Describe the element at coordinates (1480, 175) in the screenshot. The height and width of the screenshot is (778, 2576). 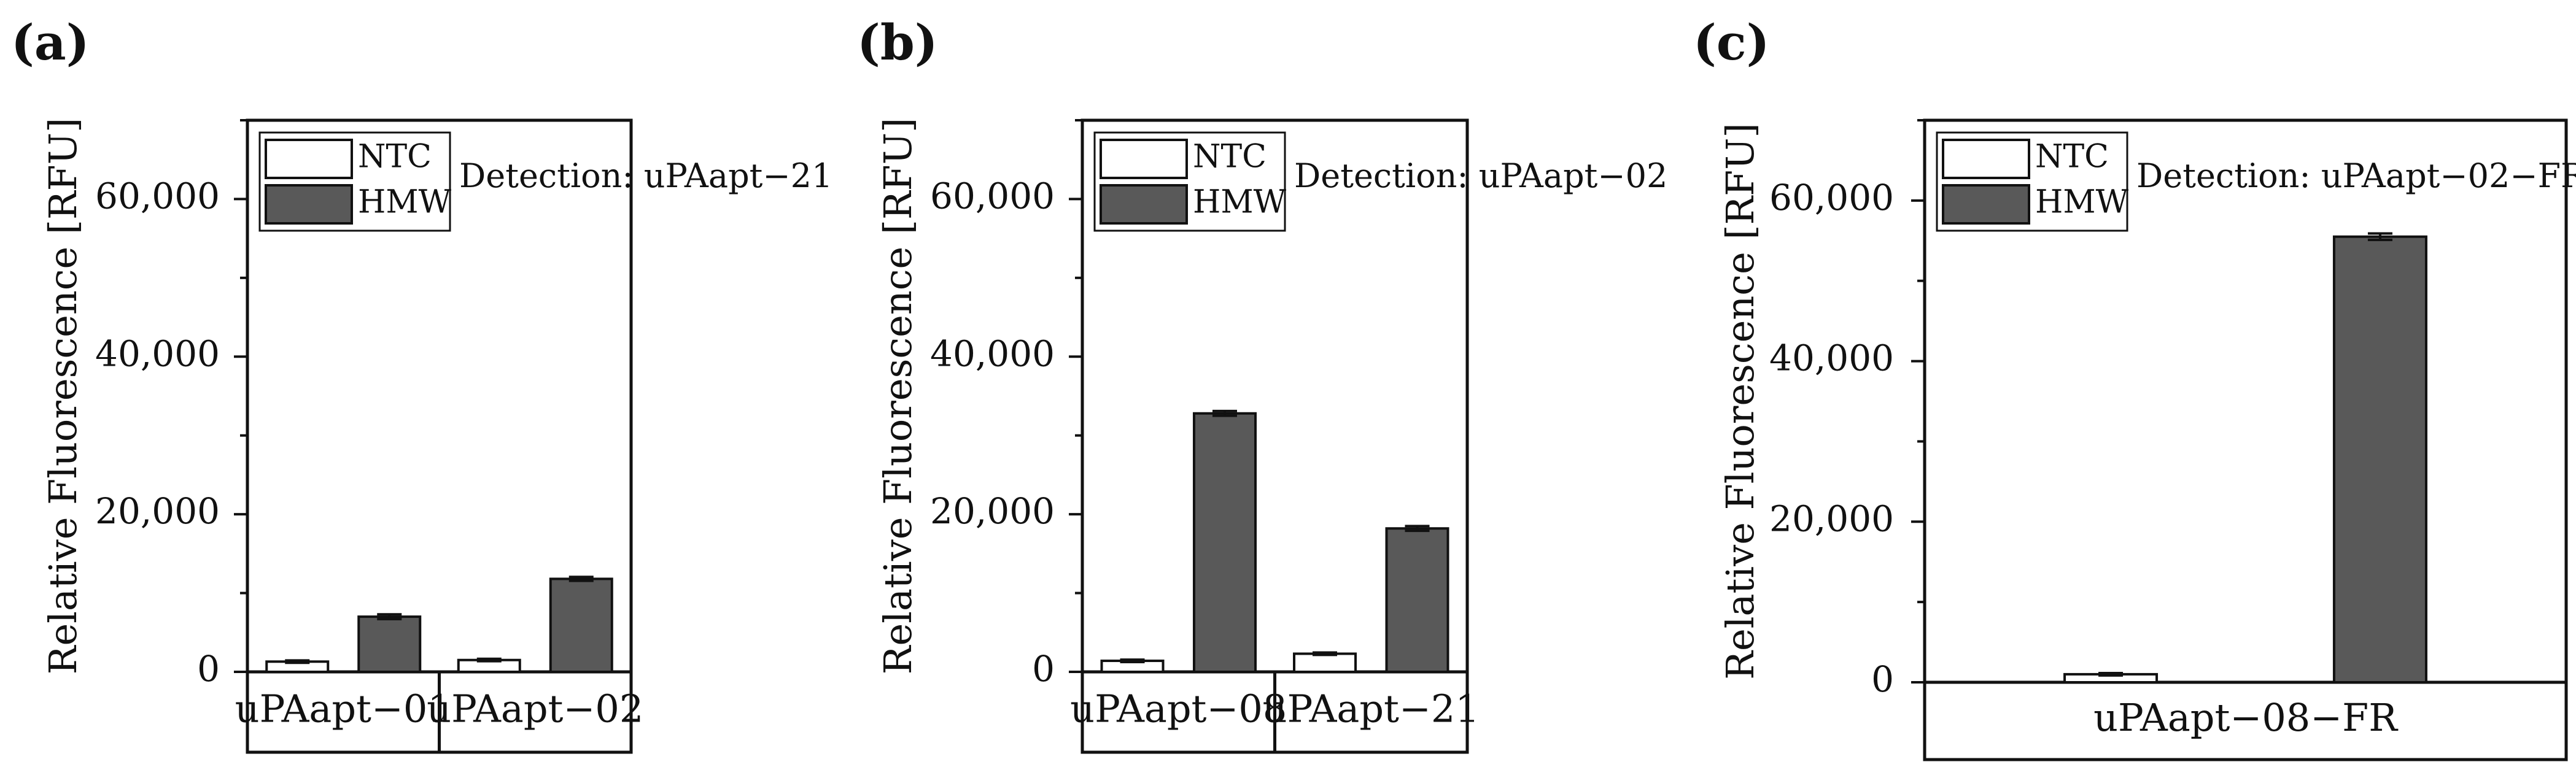
I see `detection-annotation: Detection: uPAapt−02` at that location.